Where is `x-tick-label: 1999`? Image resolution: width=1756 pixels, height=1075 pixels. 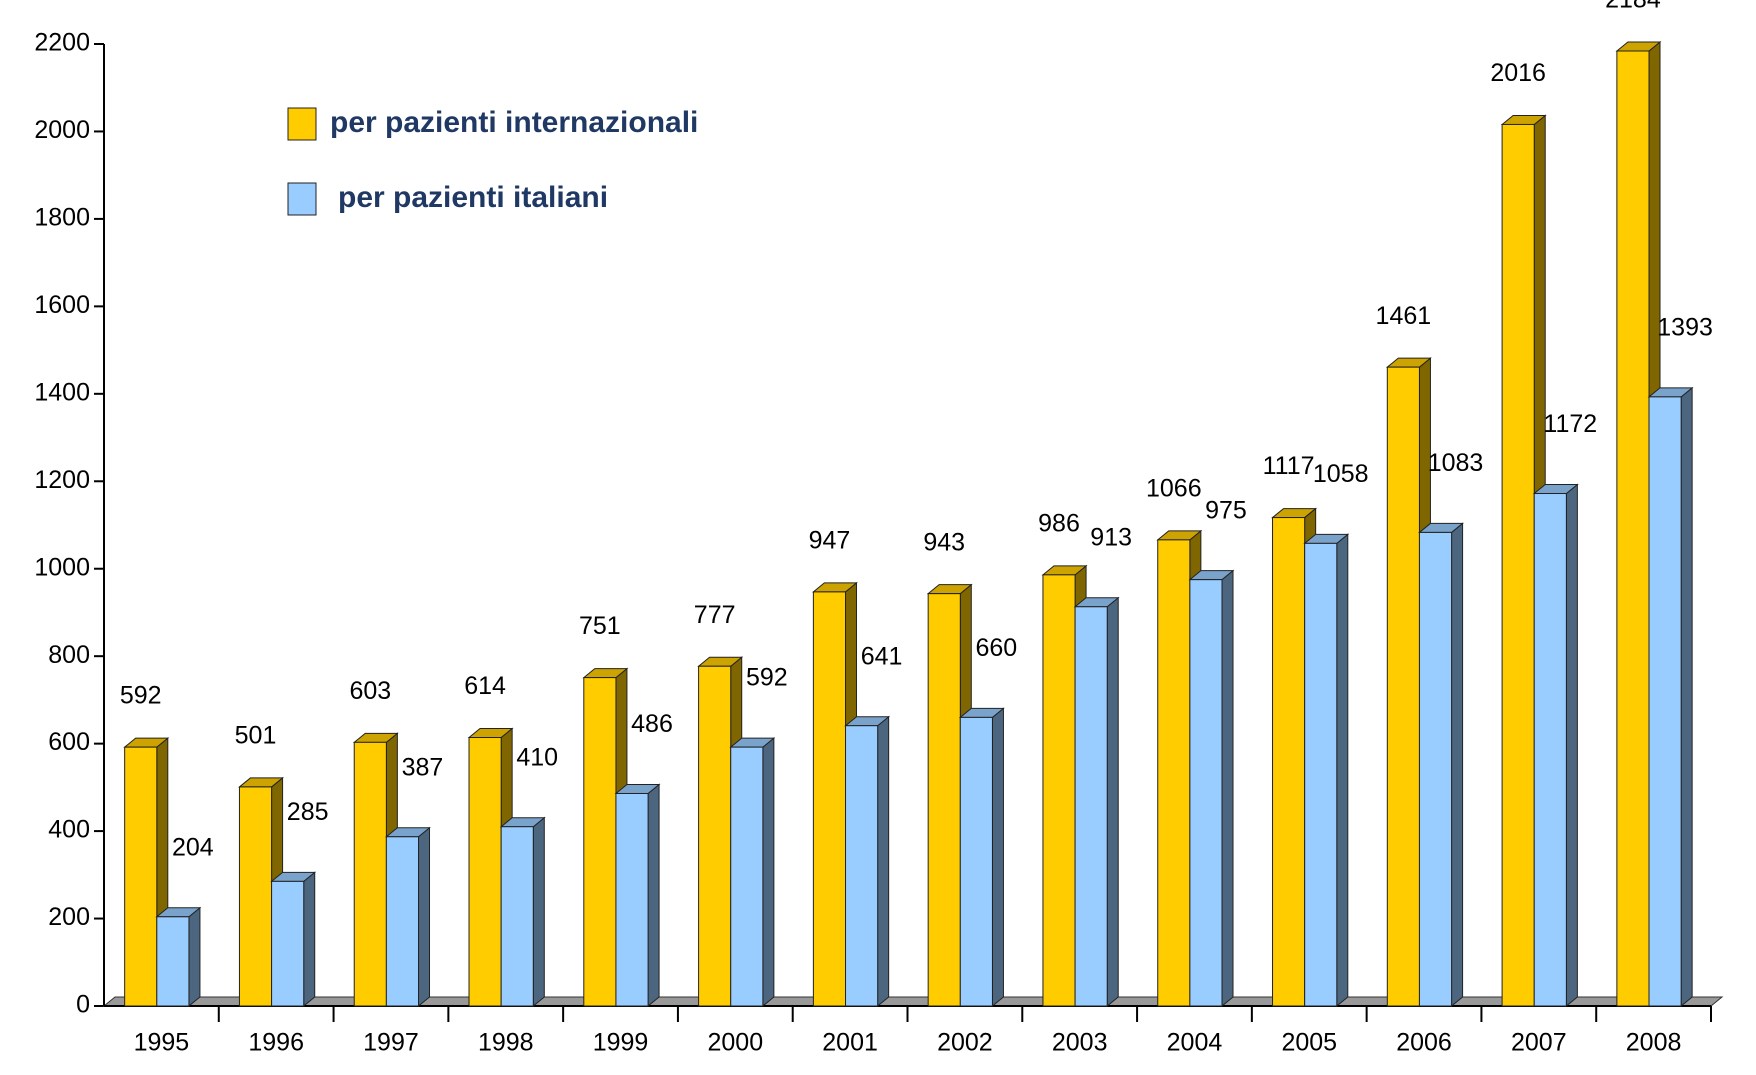 x-tick-label: 1999 is located at coordinates (621, 1043).